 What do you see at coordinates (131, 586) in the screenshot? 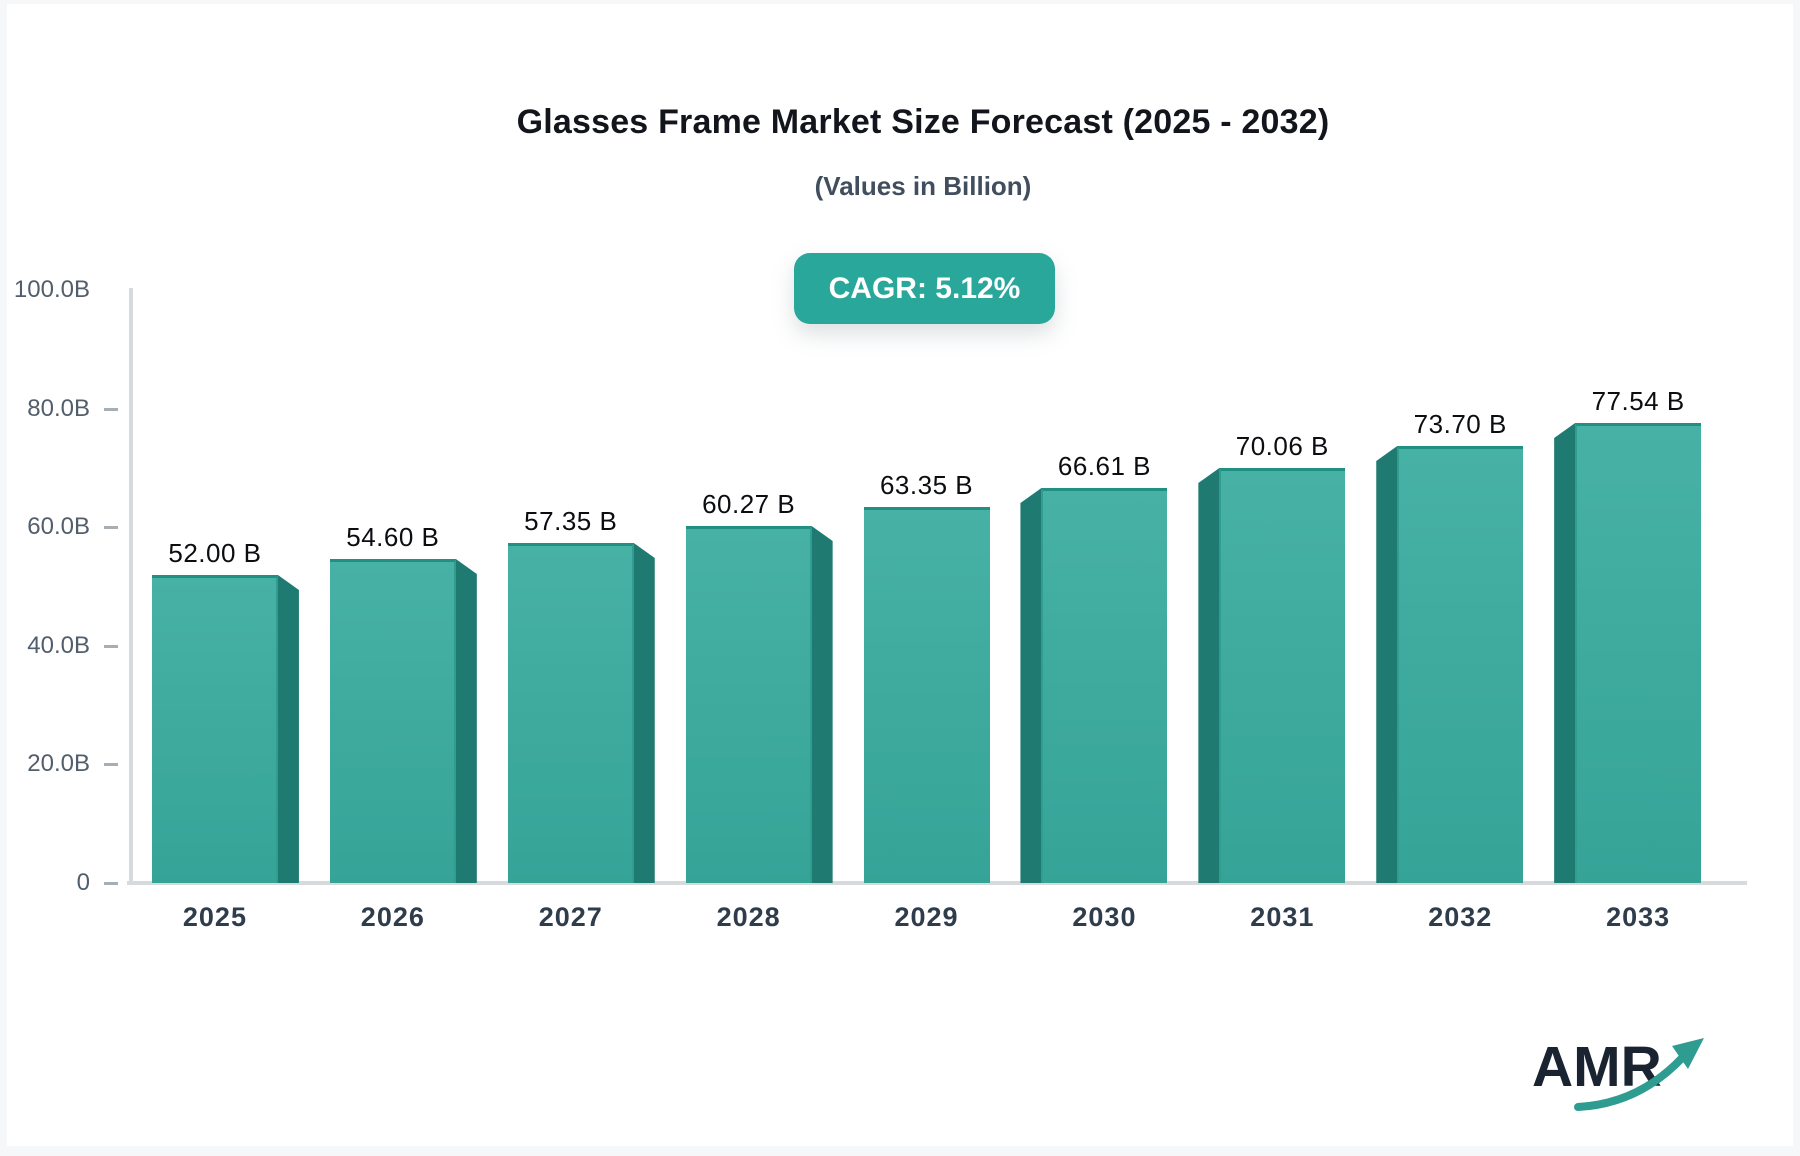
I see `y-axis-line` at bounding box center [131, 586].